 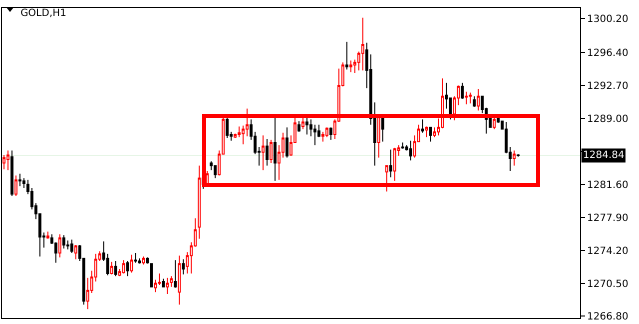 I want to click on ref-line-label: 1284.84, so click(x=603, y=155).